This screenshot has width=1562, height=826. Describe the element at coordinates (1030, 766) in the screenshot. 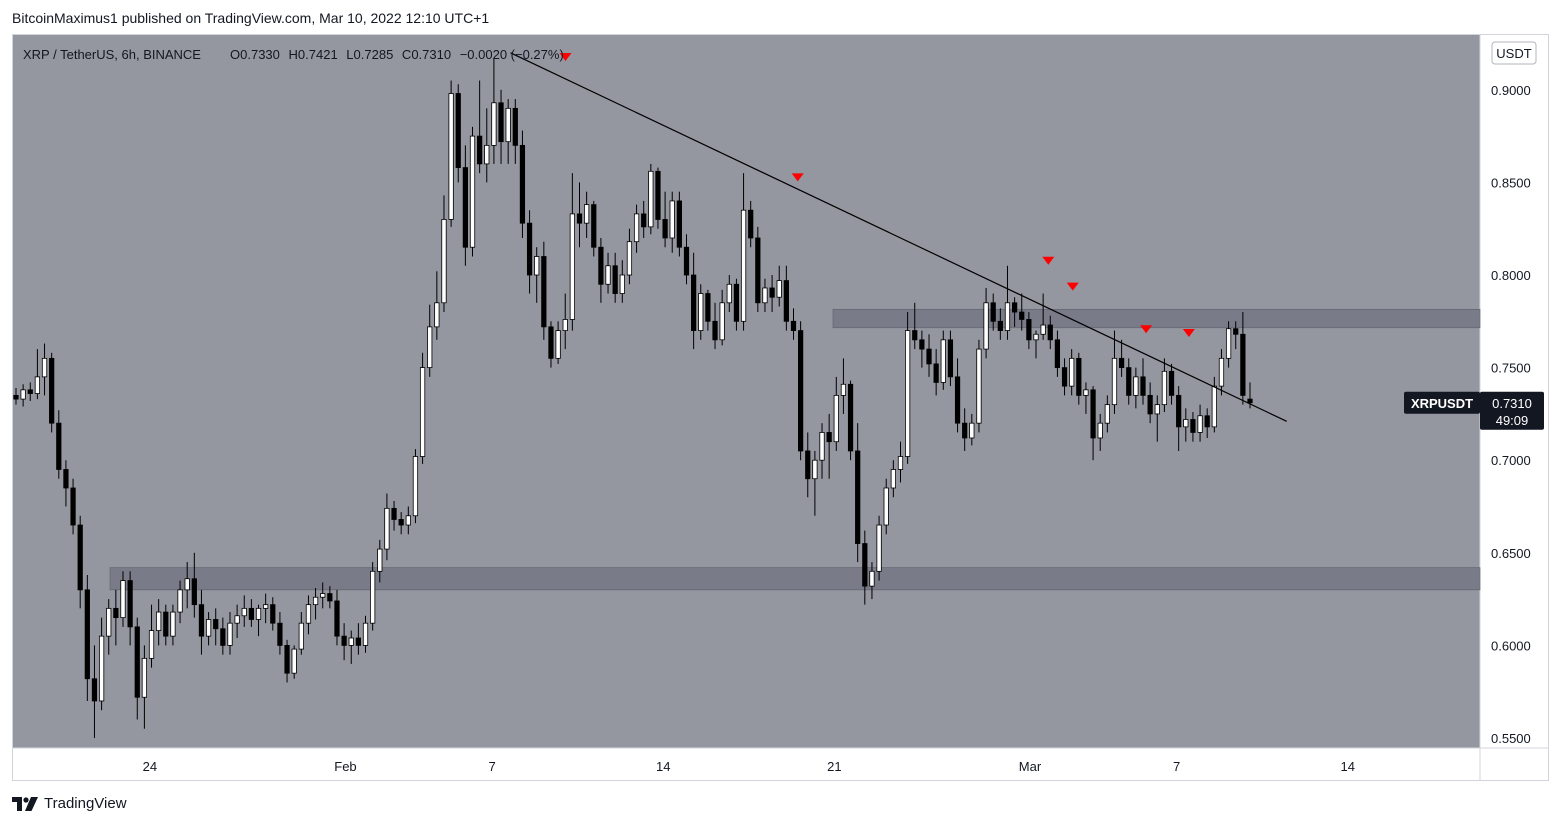

I see `x-tick-label: Mar` at that location.